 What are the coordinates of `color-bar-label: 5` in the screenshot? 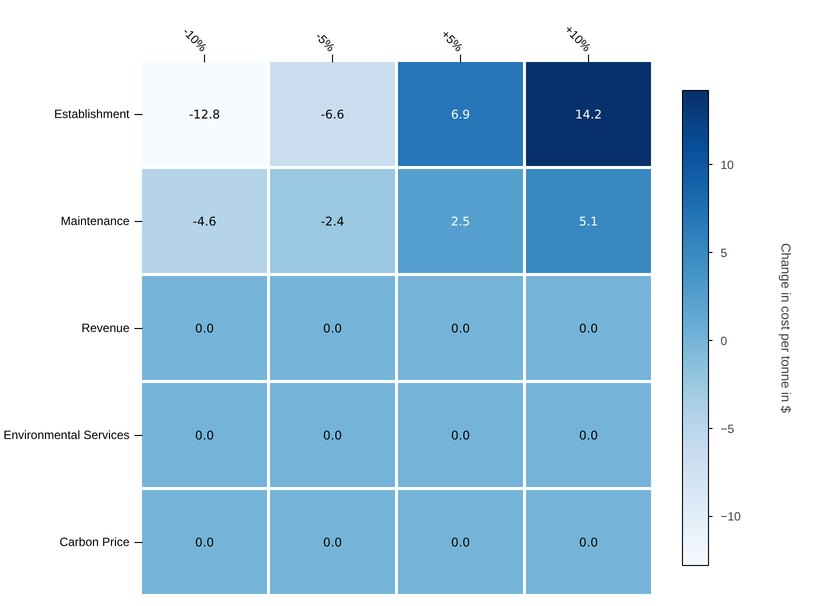 It's located at (724, 253).